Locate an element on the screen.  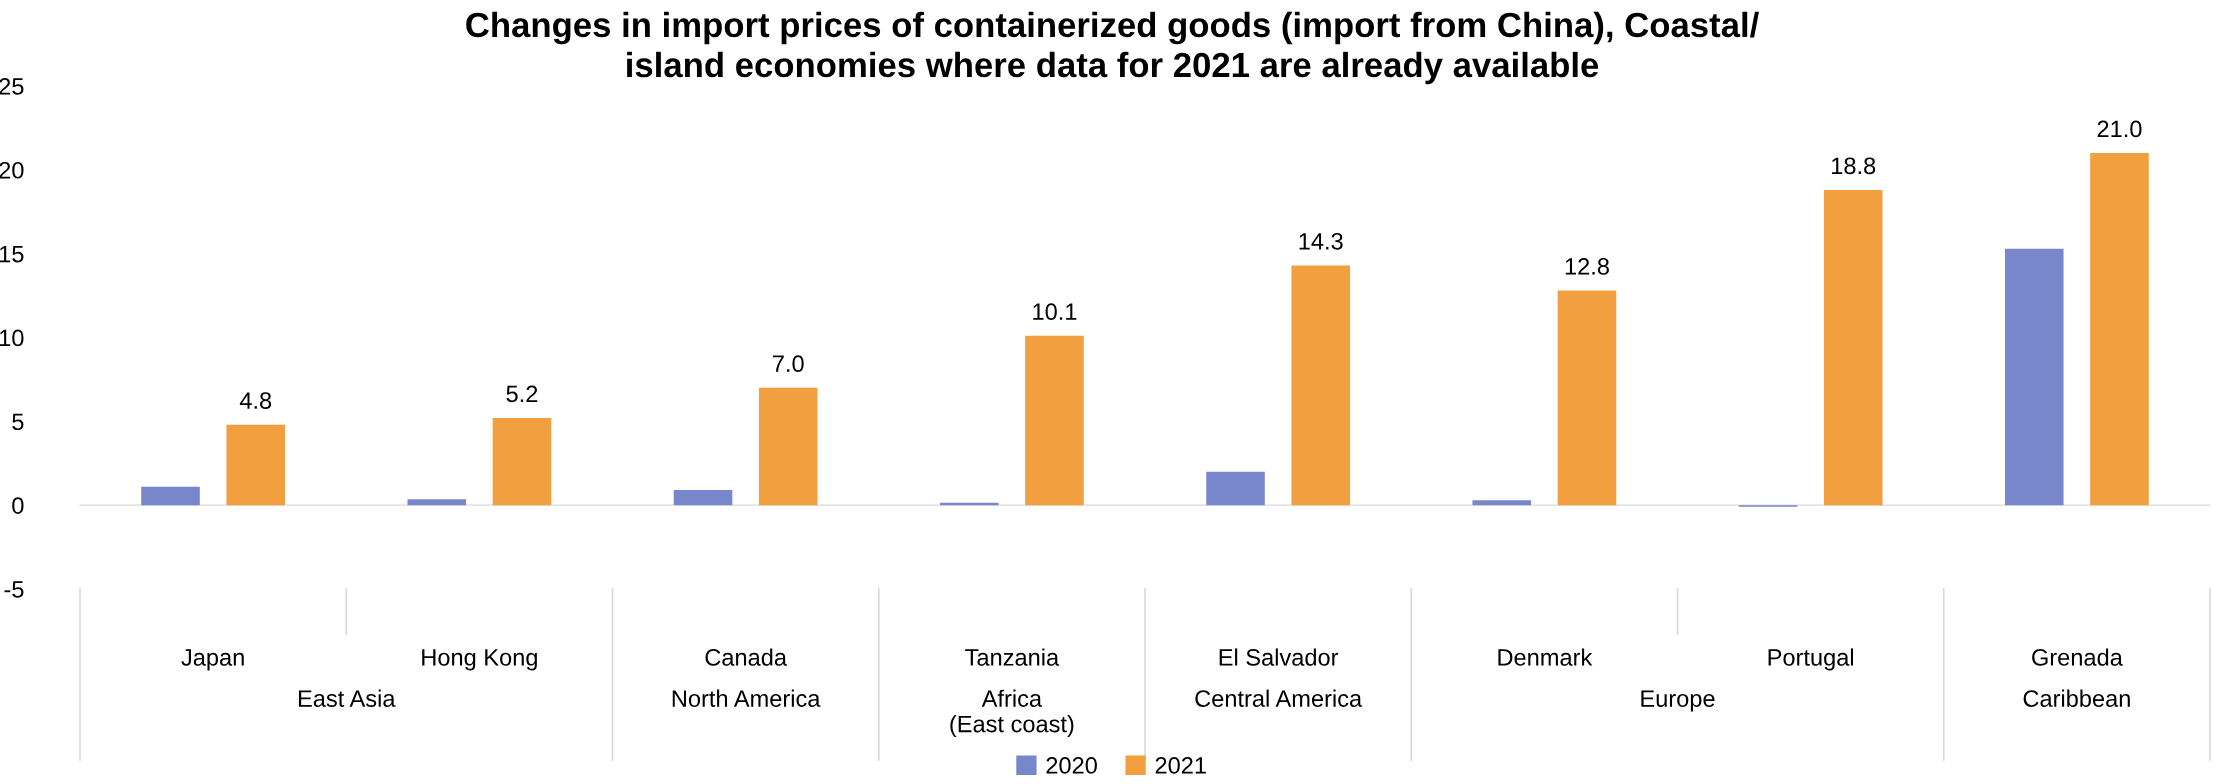
text: Africa (East coast) is located at coordinates (1012, 713).